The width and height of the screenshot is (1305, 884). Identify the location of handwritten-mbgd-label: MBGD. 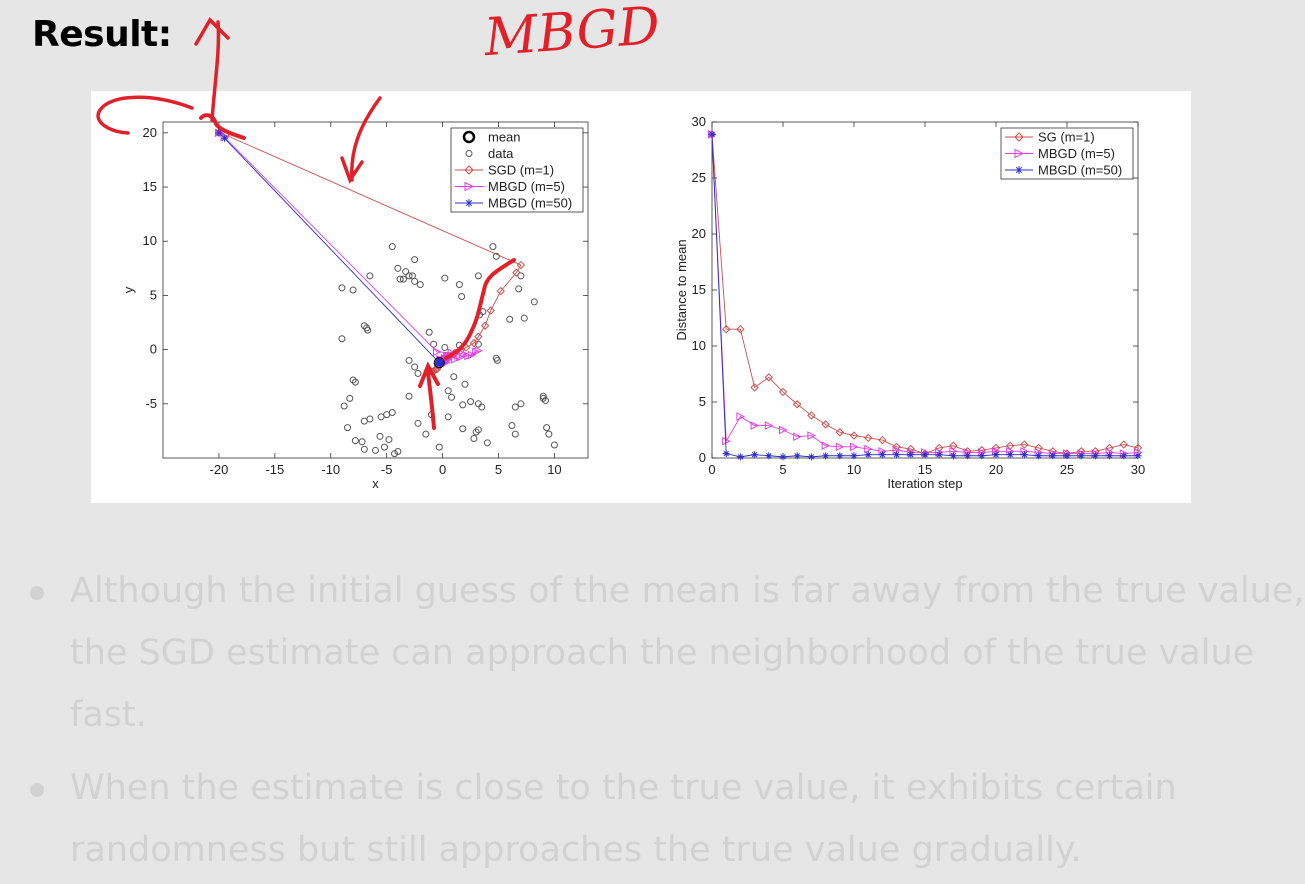
(571, 34).